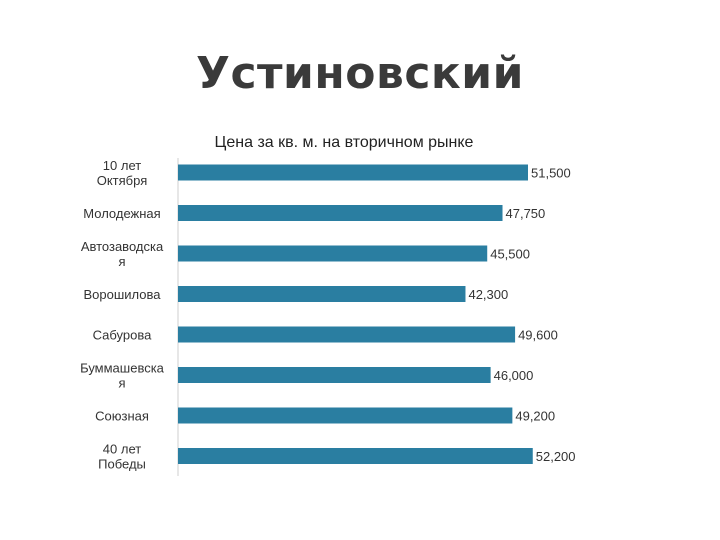  What do you see at coordinates (538, 335) in the screenshot?
I see `value-label-4: 49,600` at bounding box center [538, 335].